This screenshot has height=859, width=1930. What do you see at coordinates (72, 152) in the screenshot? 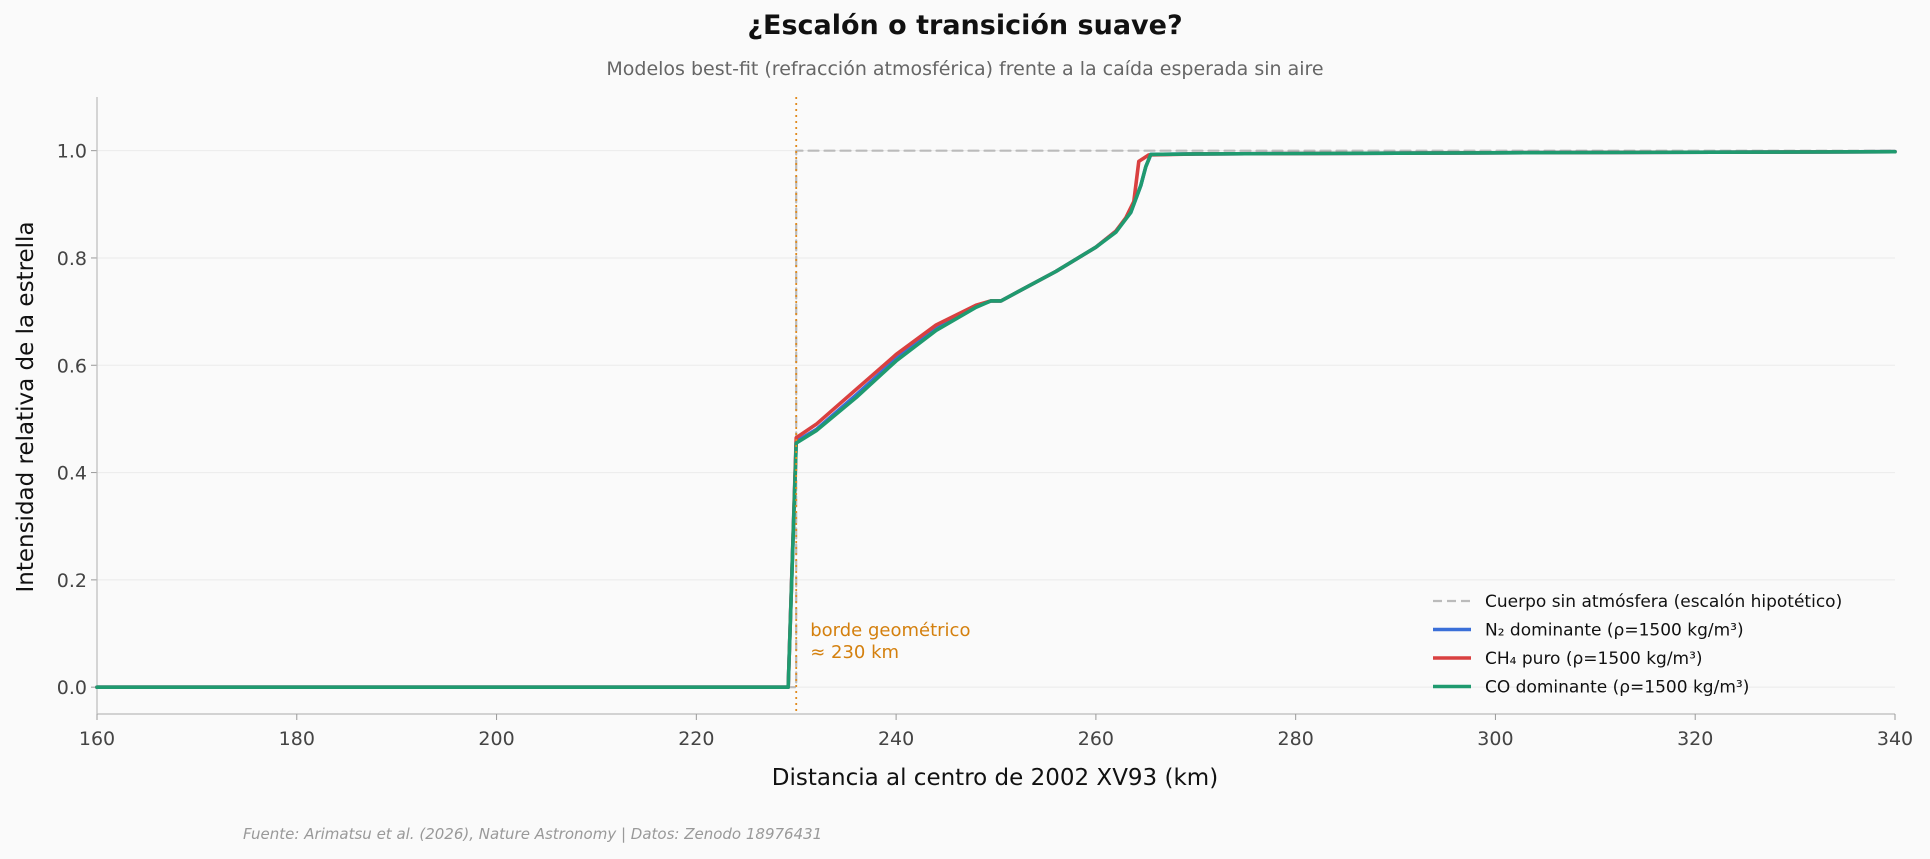
I see `y-tick-label: 1.0` at bounding box center [72, 152].